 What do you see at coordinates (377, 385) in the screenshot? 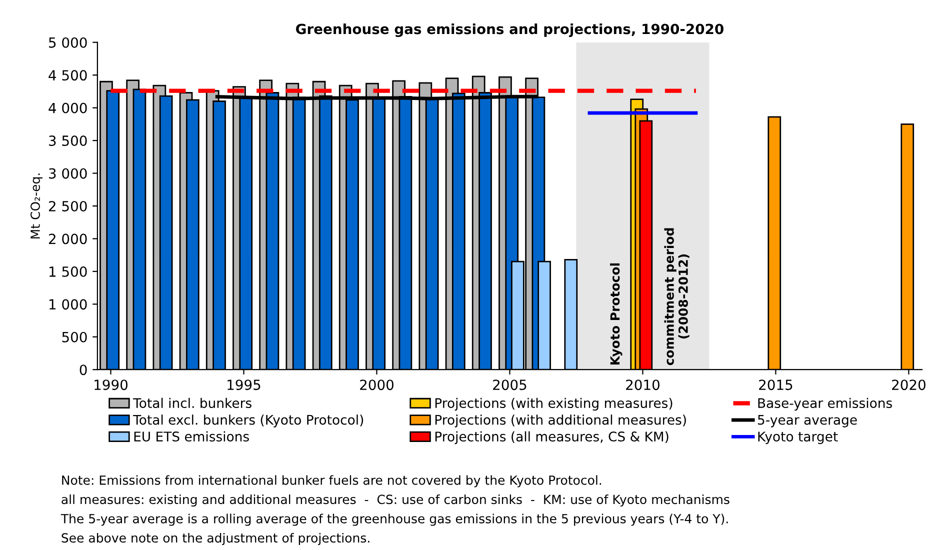
I see `x-tick-label: 2000` at bounding box center [377, 385].